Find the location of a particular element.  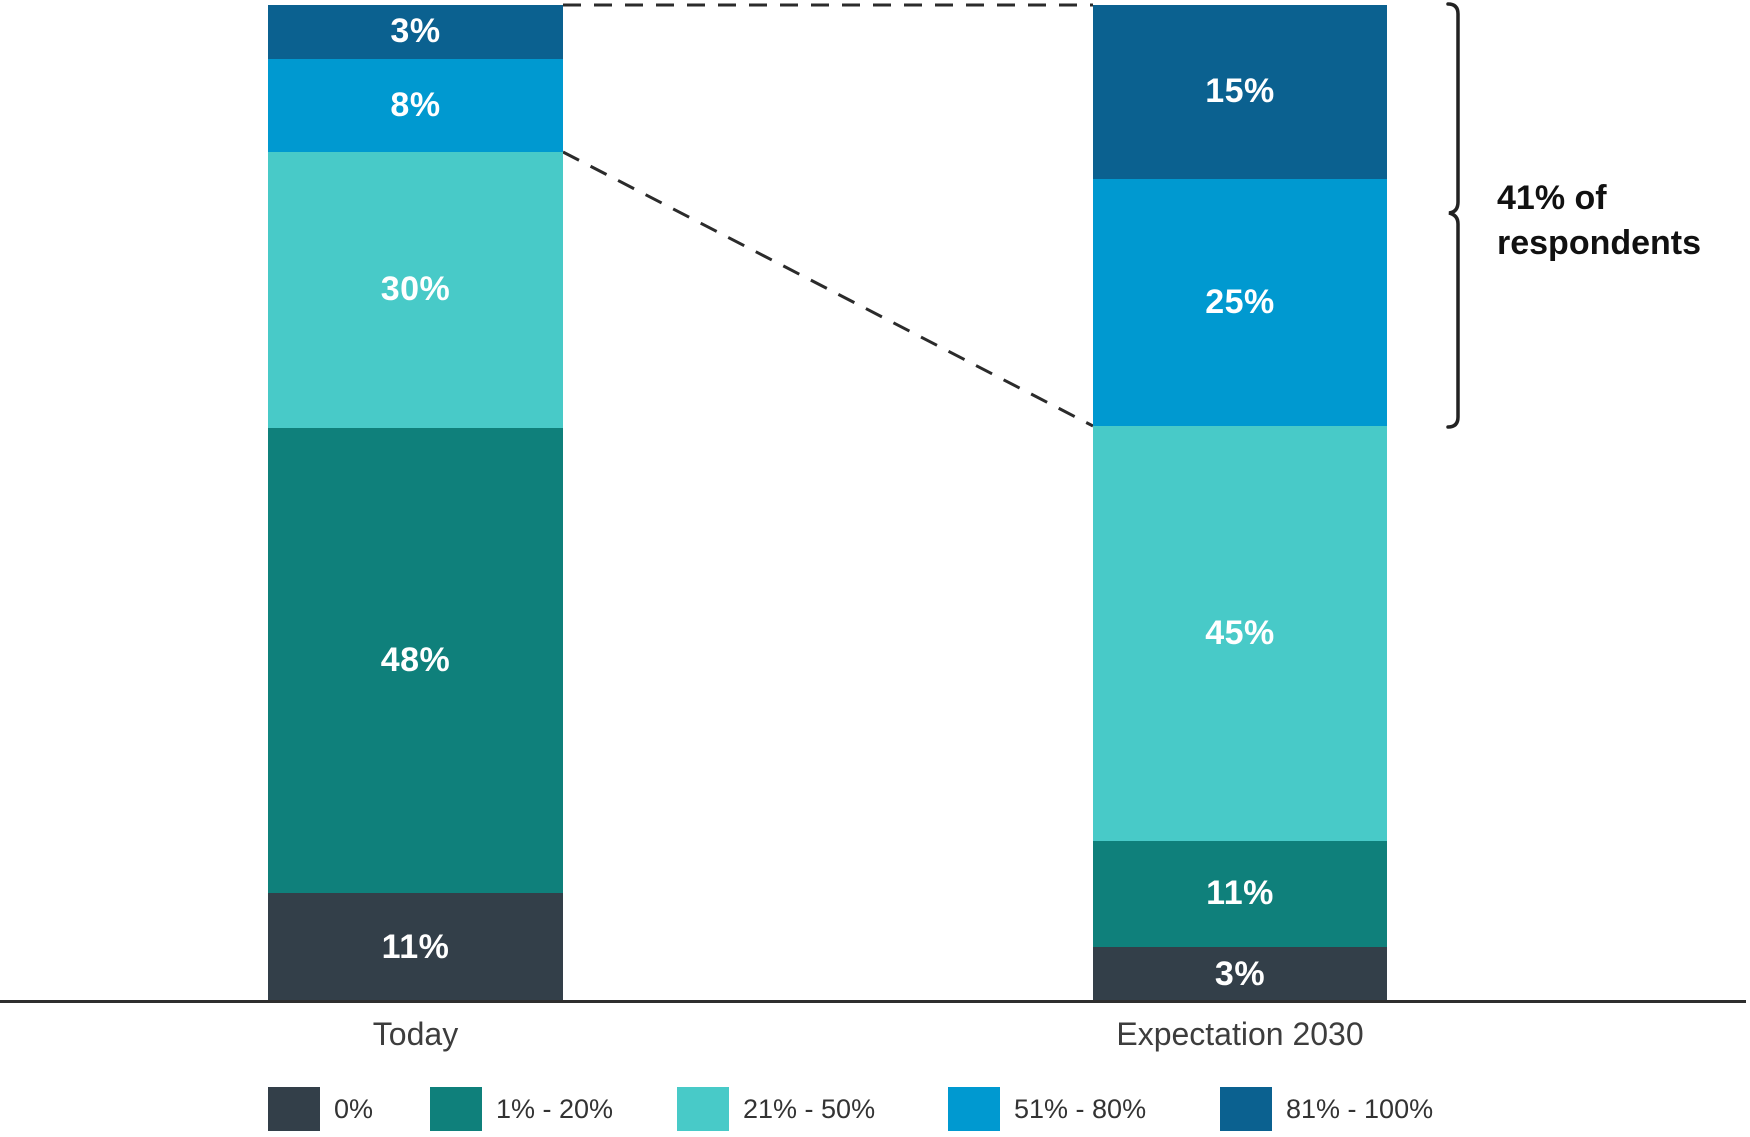

legend-item-21-50: 21% - 50% is located at coordinates (776, 1109).